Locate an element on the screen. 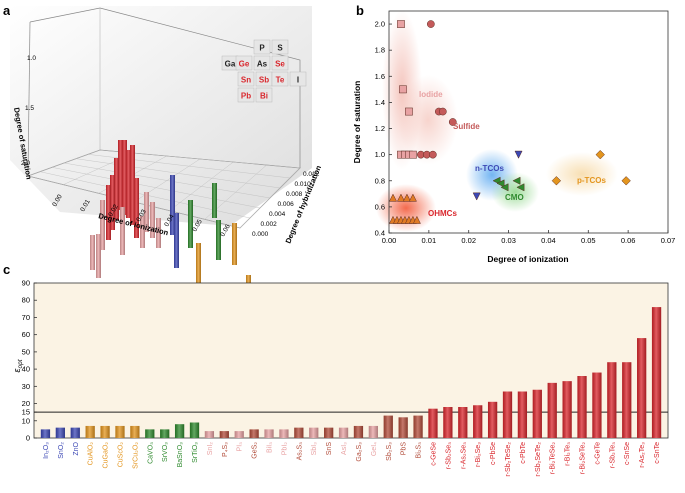 This screenshot has width=685, height=493. y-tick-label: 60 is located at coordinates (26, 334).